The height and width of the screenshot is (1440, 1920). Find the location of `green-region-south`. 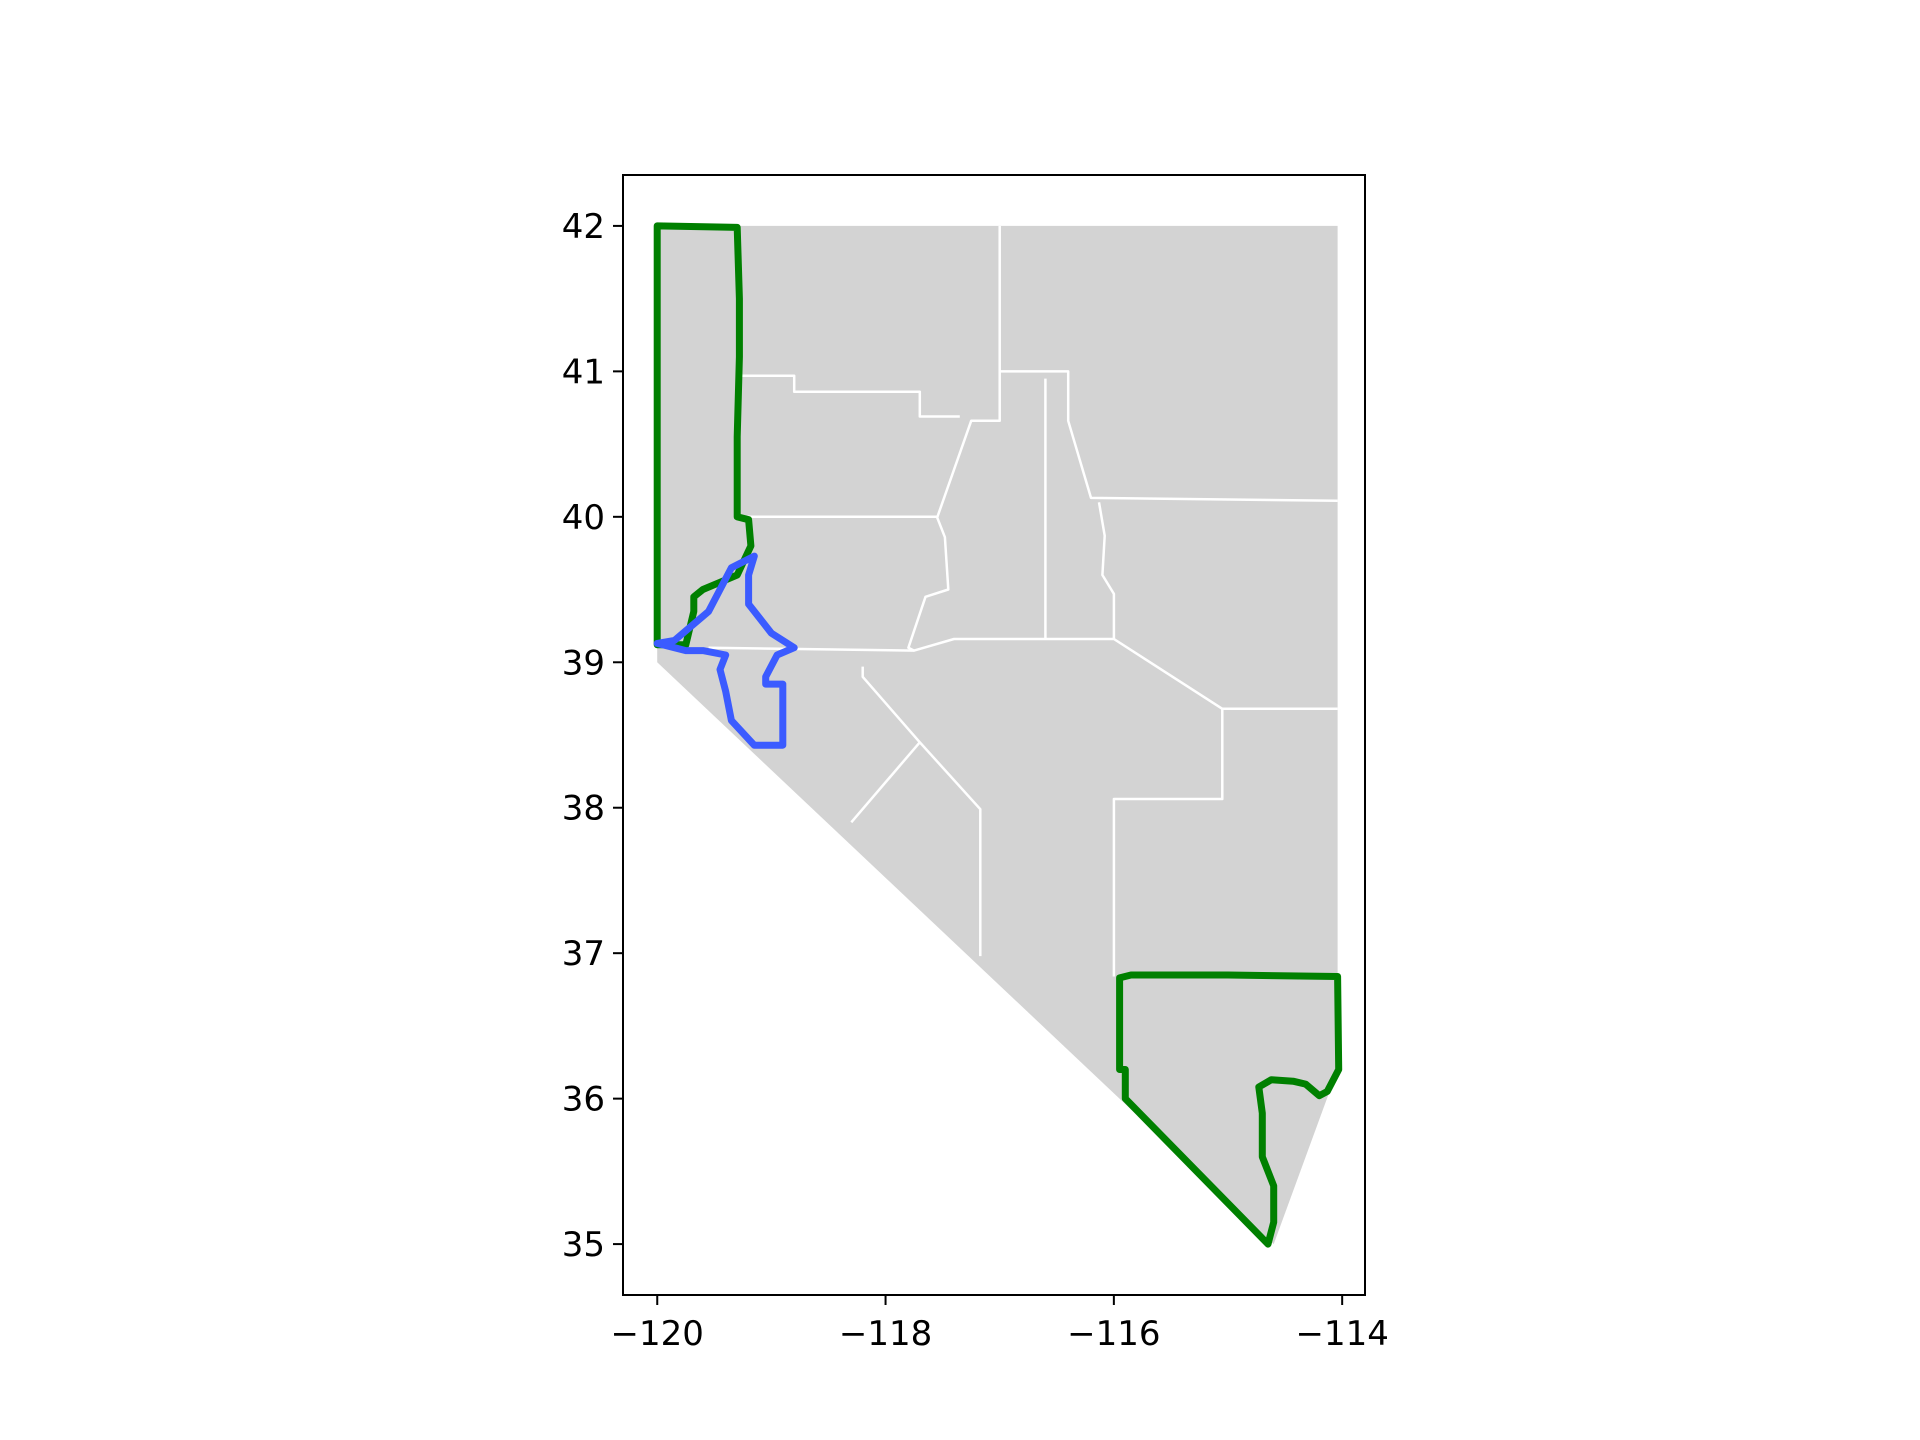

green-region-south is located at coordinates (1229, 1109).